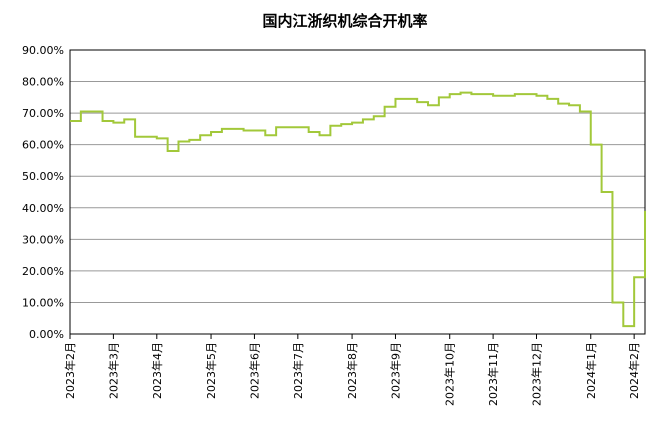  I want to click on x-tick-label: 2023年10月, so click(450, 374).